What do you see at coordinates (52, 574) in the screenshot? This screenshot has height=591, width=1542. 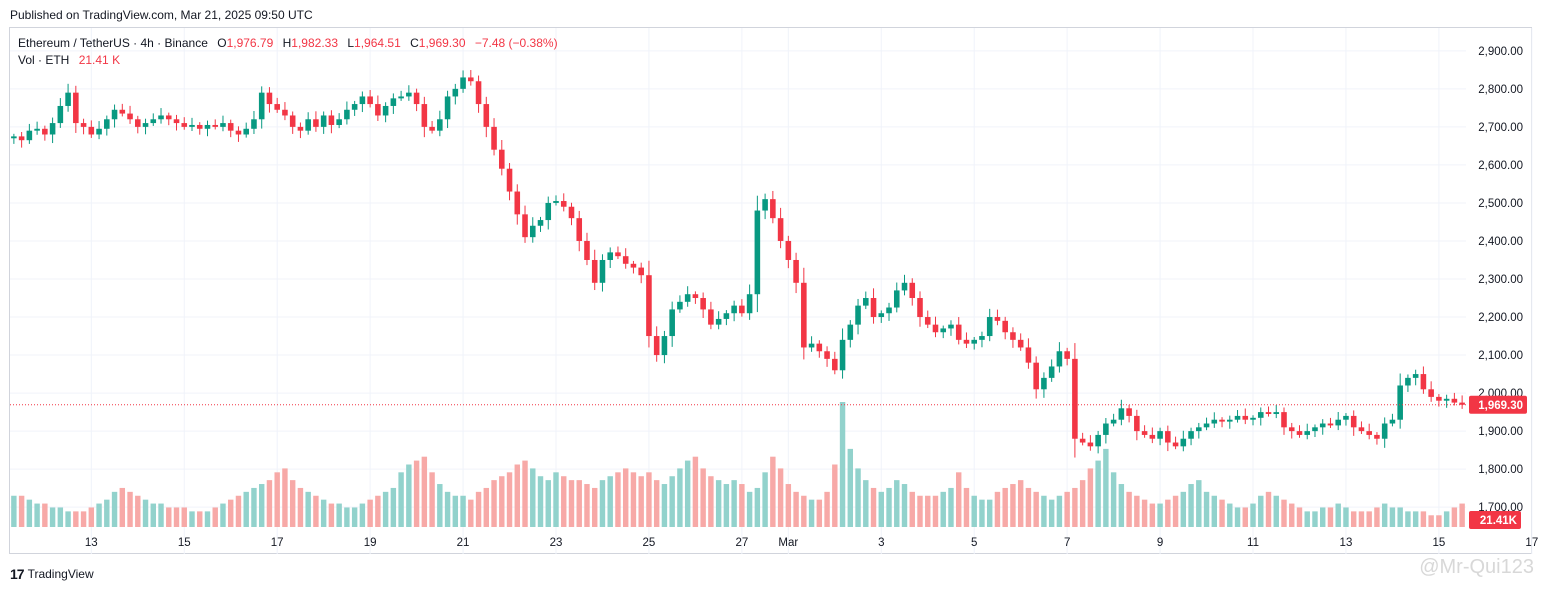 I see `footer-brand: 17 TradingView` at bounding box center [52, 574].